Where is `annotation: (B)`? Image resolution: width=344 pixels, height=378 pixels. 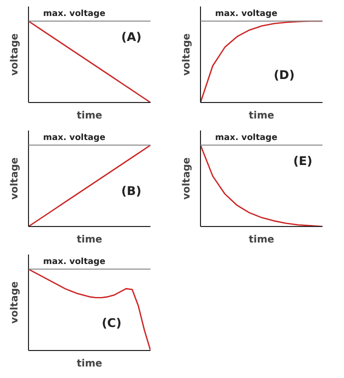 annotation: (B) is located at coordinates (131, 191).